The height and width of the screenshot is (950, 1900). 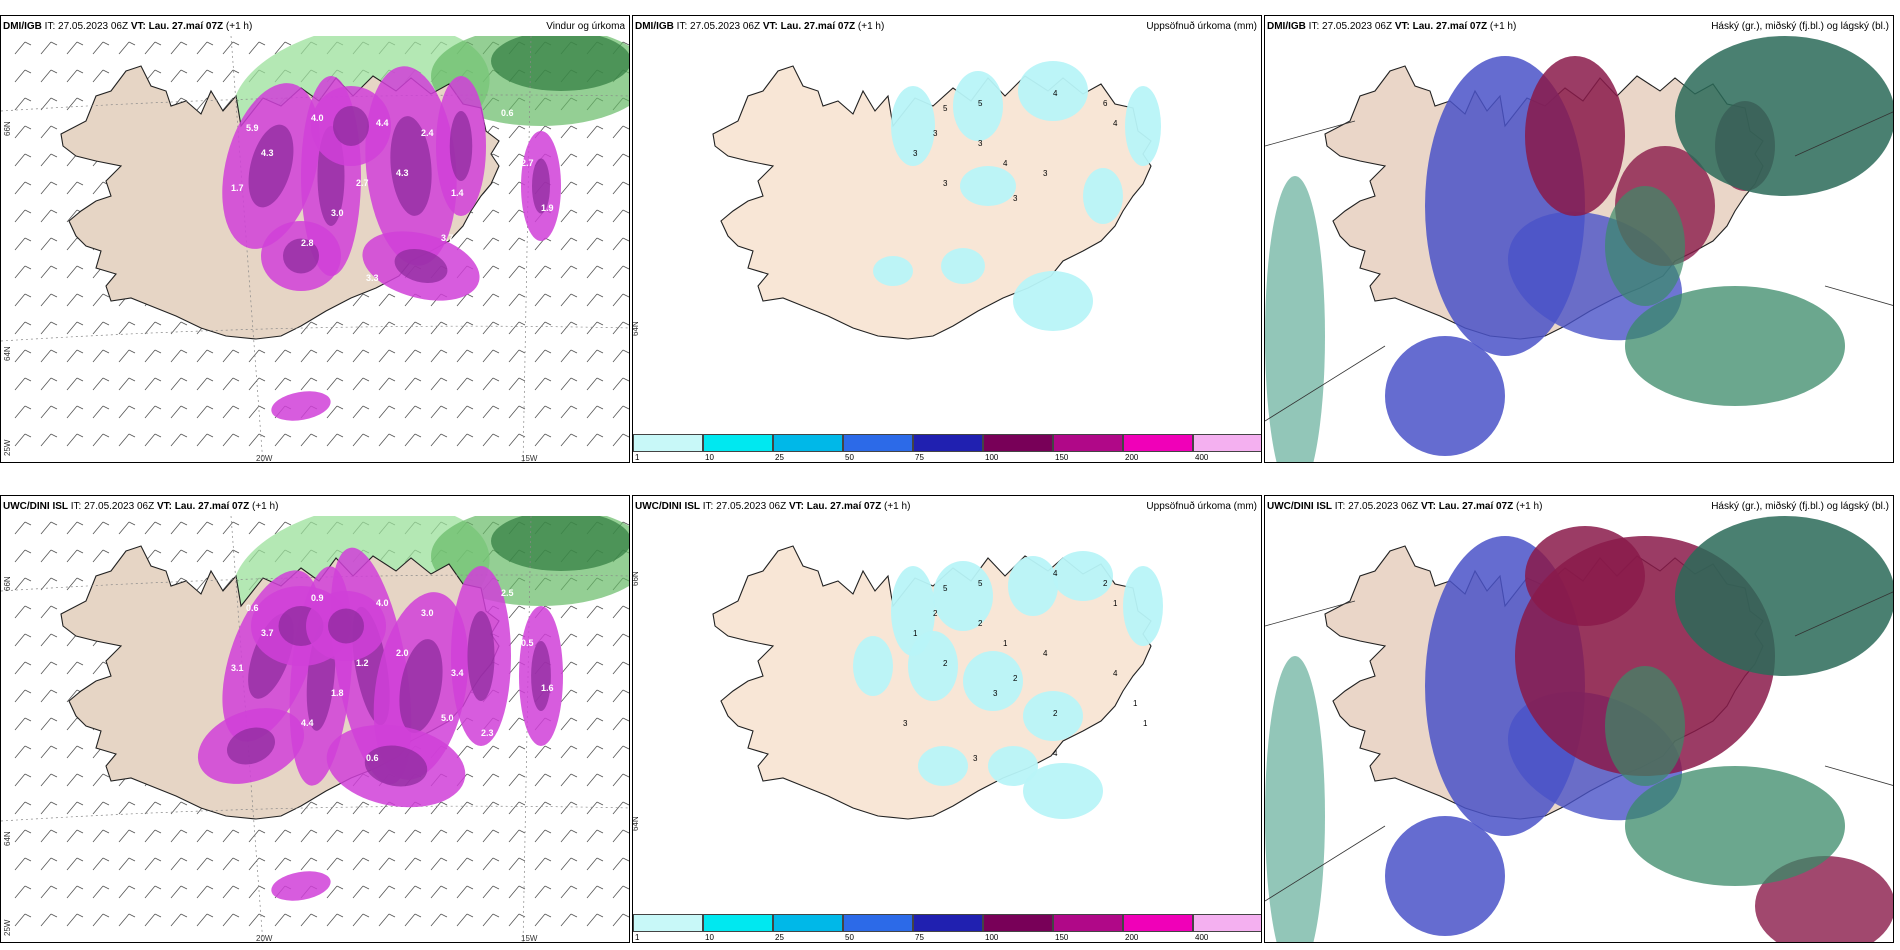 What do you see at coordinates (709, 937) in the screenshot?
I see `colorbar-label: 10` at bounding box center [709, 937].